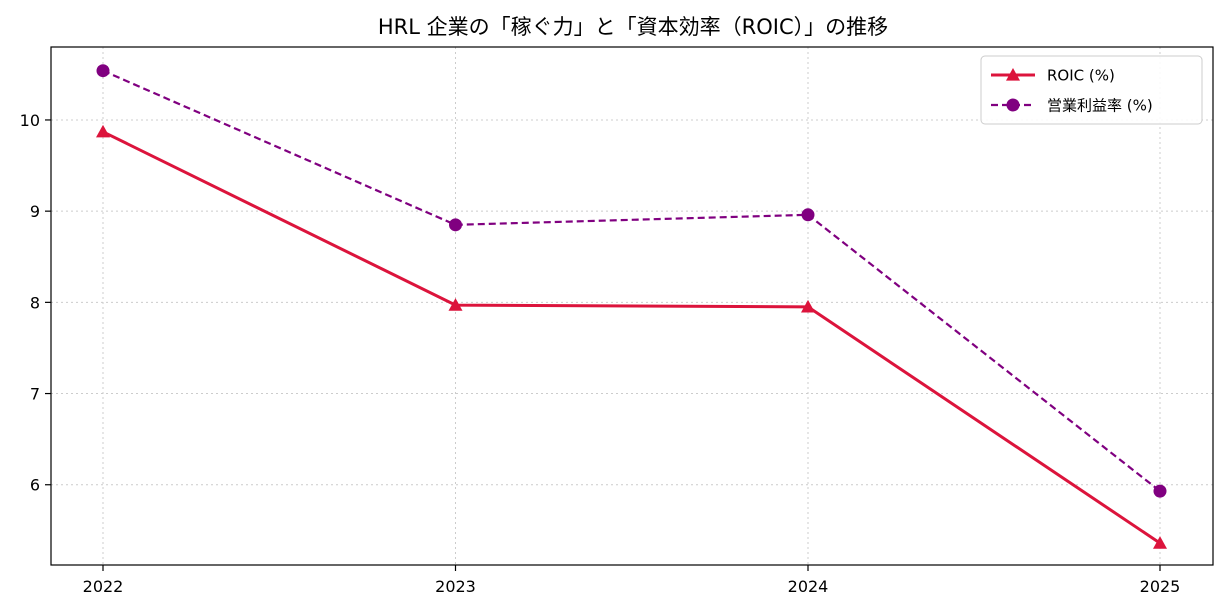 The image size is (1228, 616). What do you see at coordinates (1013, 105) in the screenshot?
I see `legend-marker-circle` at bounding box center [1013, 105].